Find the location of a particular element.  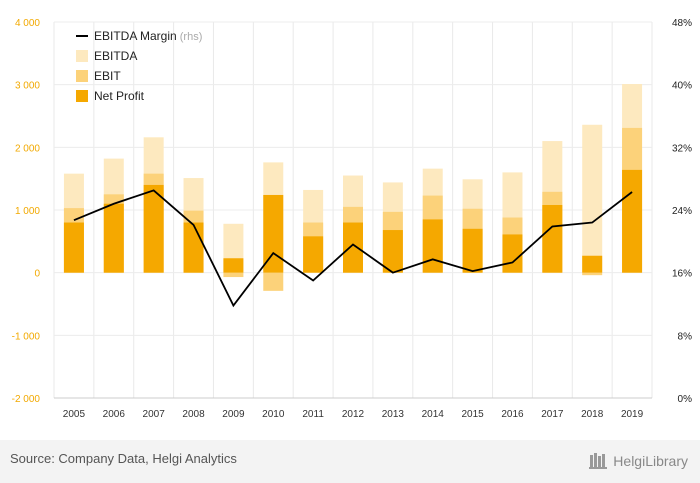

x-tick-label: 2011 is located at coordinates (313, 414).